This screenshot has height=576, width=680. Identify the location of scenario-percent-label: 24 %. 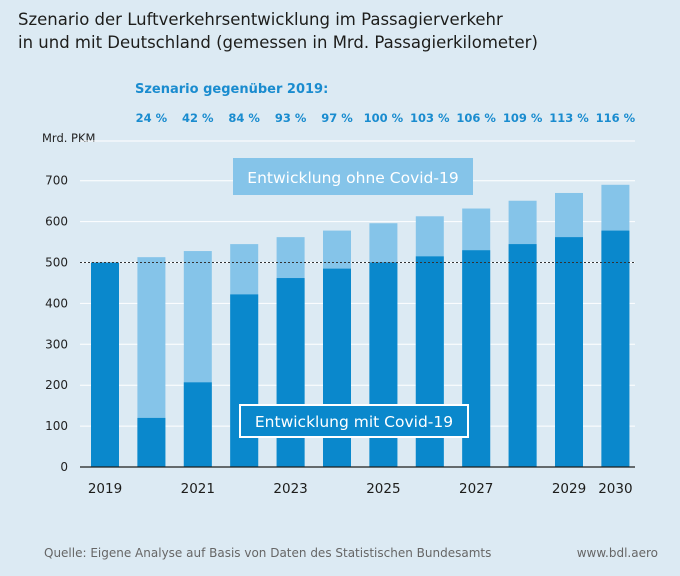
(152, 118).